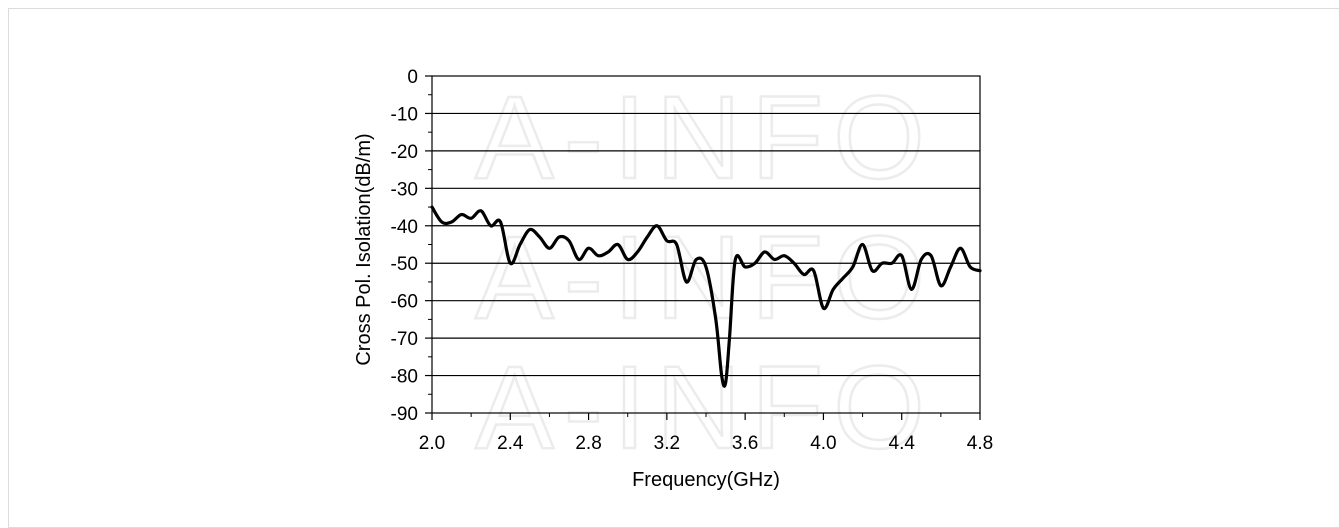 This screenshot has width=1339, height=528. Describe the element at coordinates (412, 77) in the screenshot. I see `y-tick-label: 0` at that location.